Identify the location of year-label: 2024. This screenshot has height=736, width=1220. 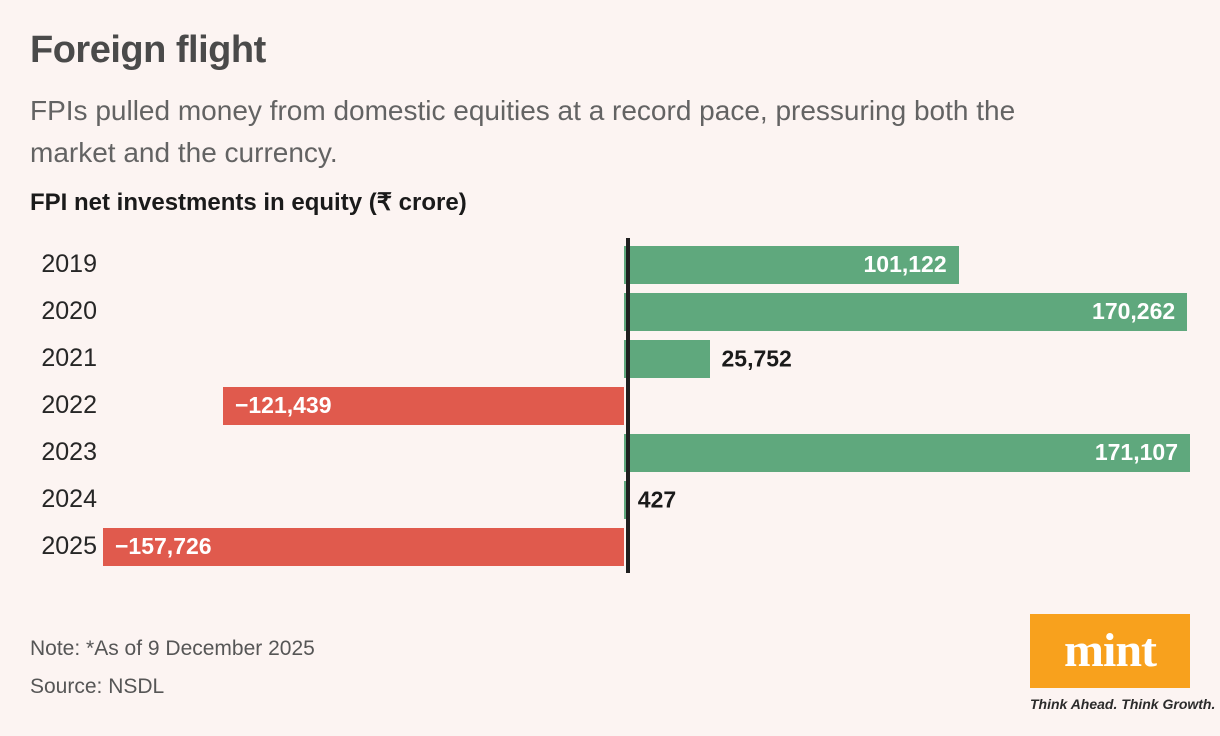
(69, 499).